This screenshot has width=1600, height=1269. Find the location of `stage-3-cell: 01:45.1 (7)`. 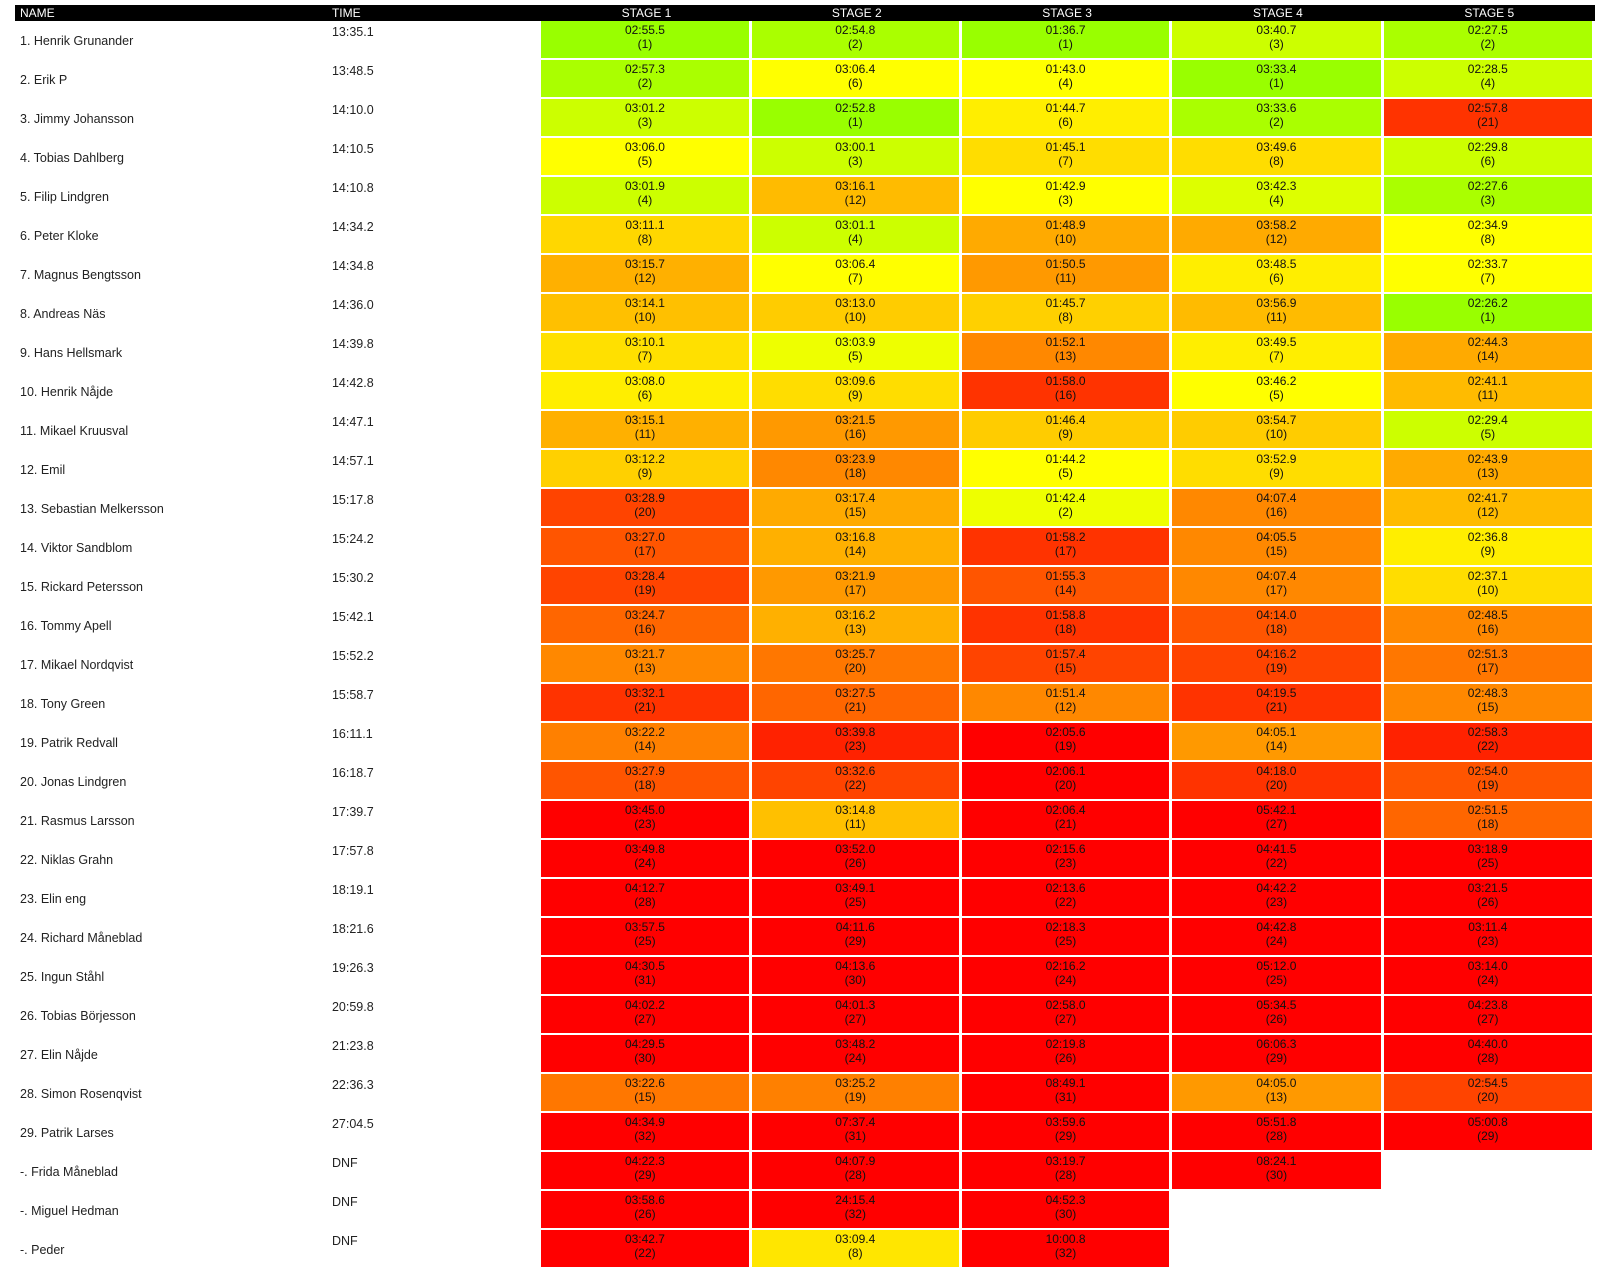

stage-3-cell: 01:45.1 (7) is located at coordinates (1067, 157).